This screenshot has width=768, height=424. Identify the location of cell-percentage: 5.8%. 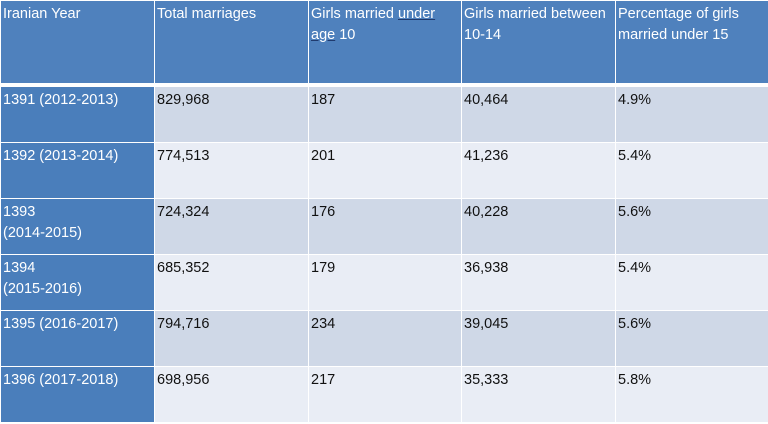
(691, 394).